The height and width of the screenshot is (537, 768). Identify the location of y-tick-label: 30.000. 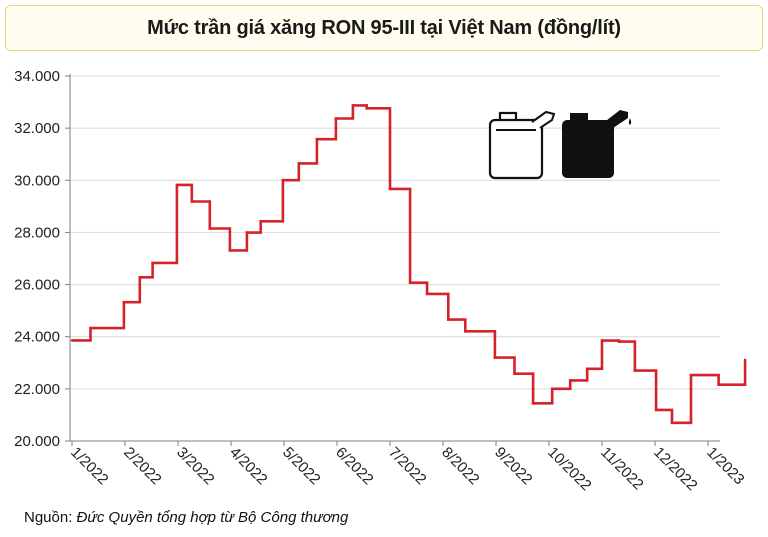
(37, 180).